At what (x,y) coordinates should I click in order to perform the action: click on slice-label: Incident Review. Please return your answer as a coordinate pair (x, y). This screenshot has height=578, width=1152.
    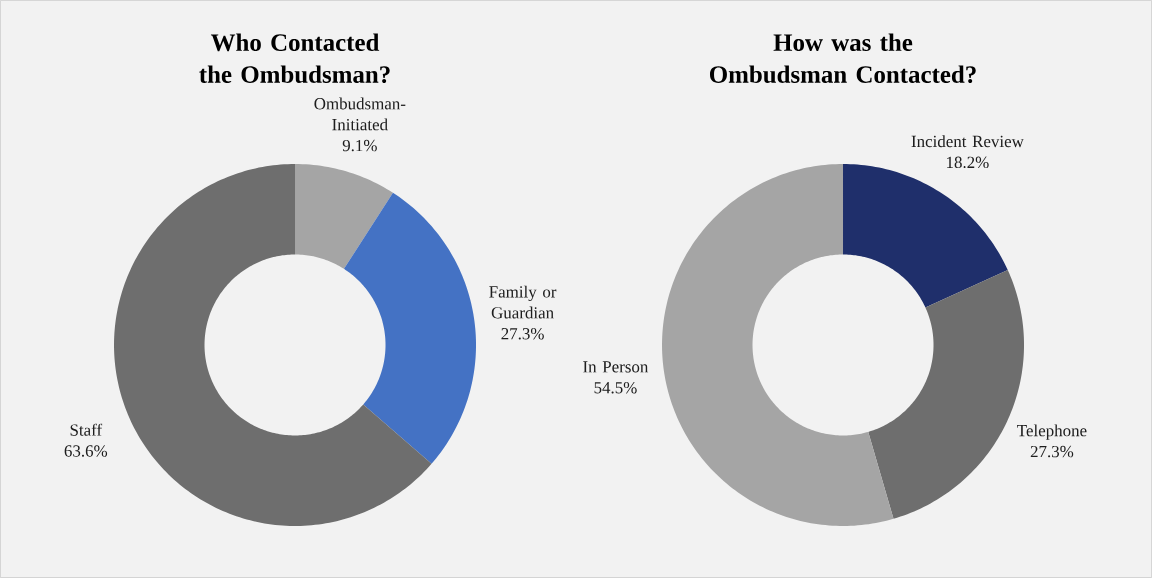
    Looking at the image, I should click on (967, 141).